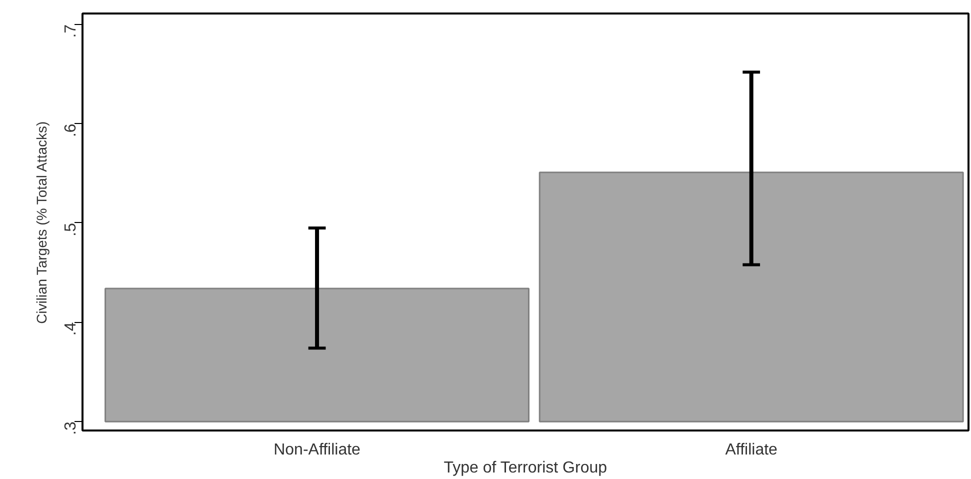 The image size is (971, 479). What do you see at coordinates (71, 131) in the screenshot?
I see `y-tick-label: .6` at bounding box center [71, 131].